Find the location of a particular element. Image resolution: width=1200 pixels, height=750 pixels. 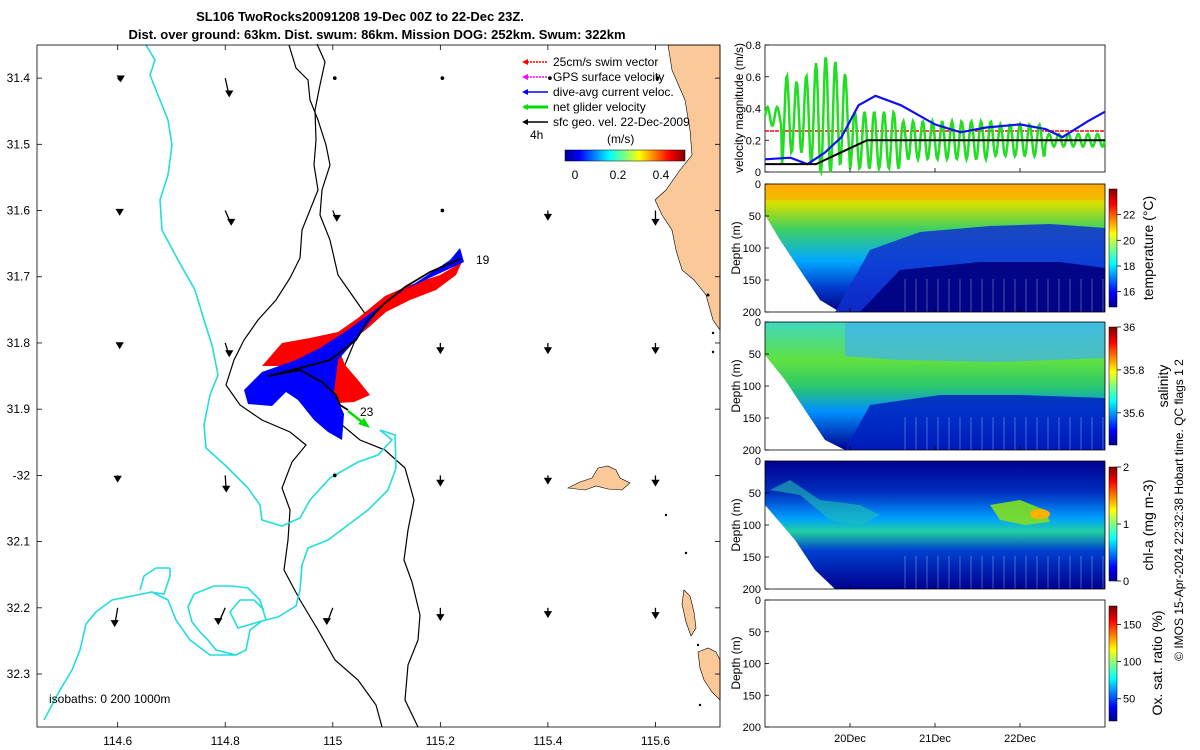

current-speed-line is located at coordinates (935, 130).